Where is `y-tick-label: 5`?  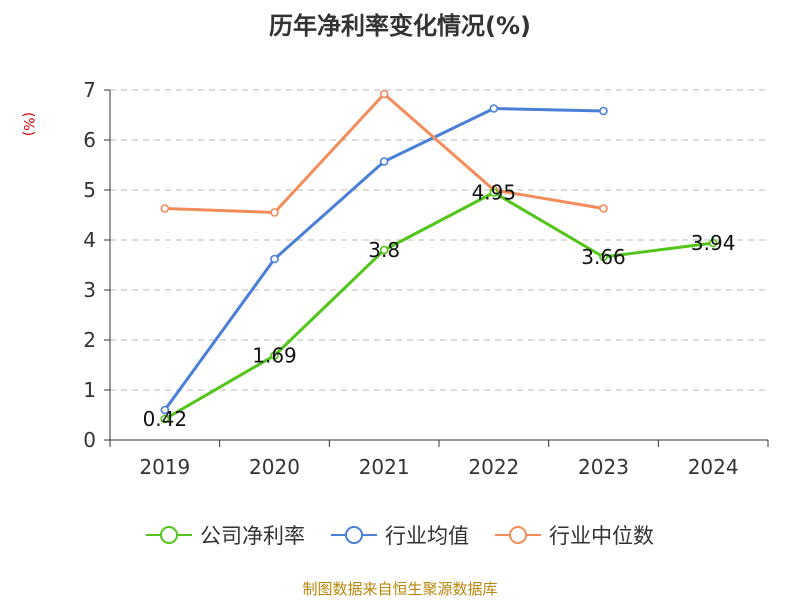 y-tick-label: 5 is located at coordinates (89, 190).